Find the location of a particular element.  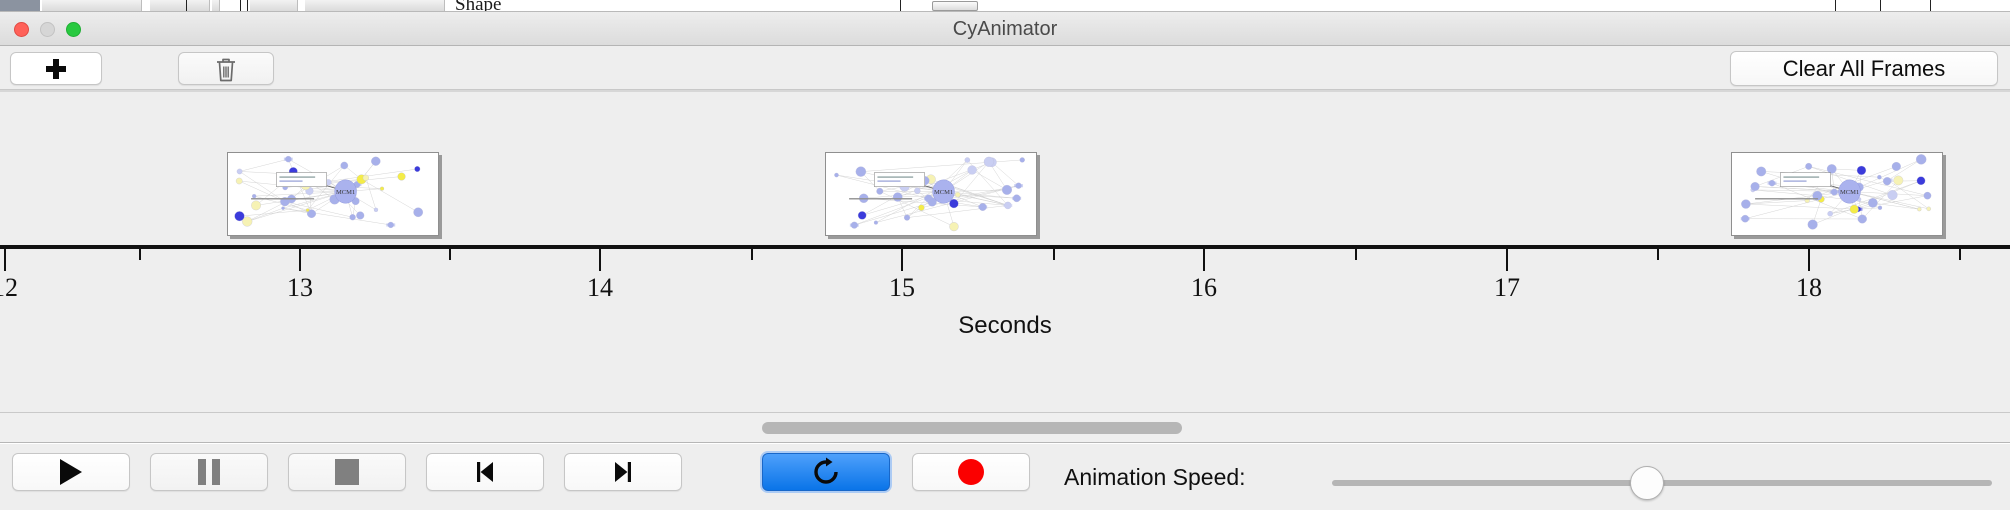

pause-button is located at coordinates (209, 472).